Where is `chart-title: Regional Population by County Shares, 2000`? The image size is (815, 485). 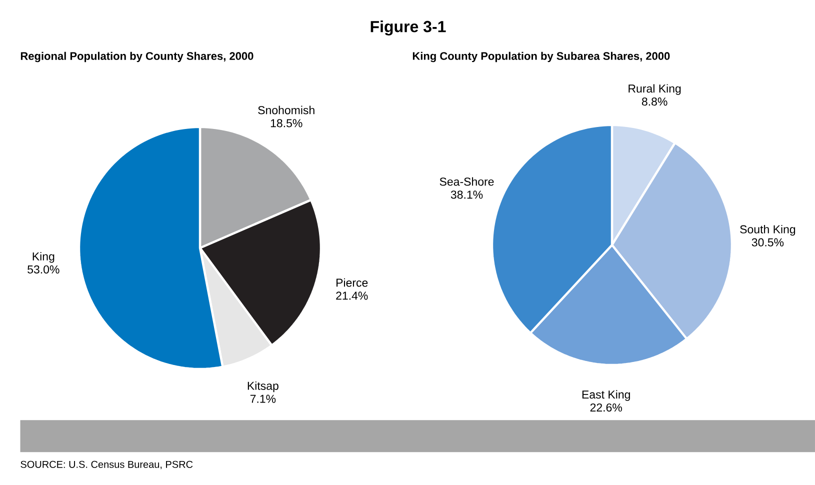 chart-title: Regional Population by County Shares, 2000 is located at coordinates (137, 57).